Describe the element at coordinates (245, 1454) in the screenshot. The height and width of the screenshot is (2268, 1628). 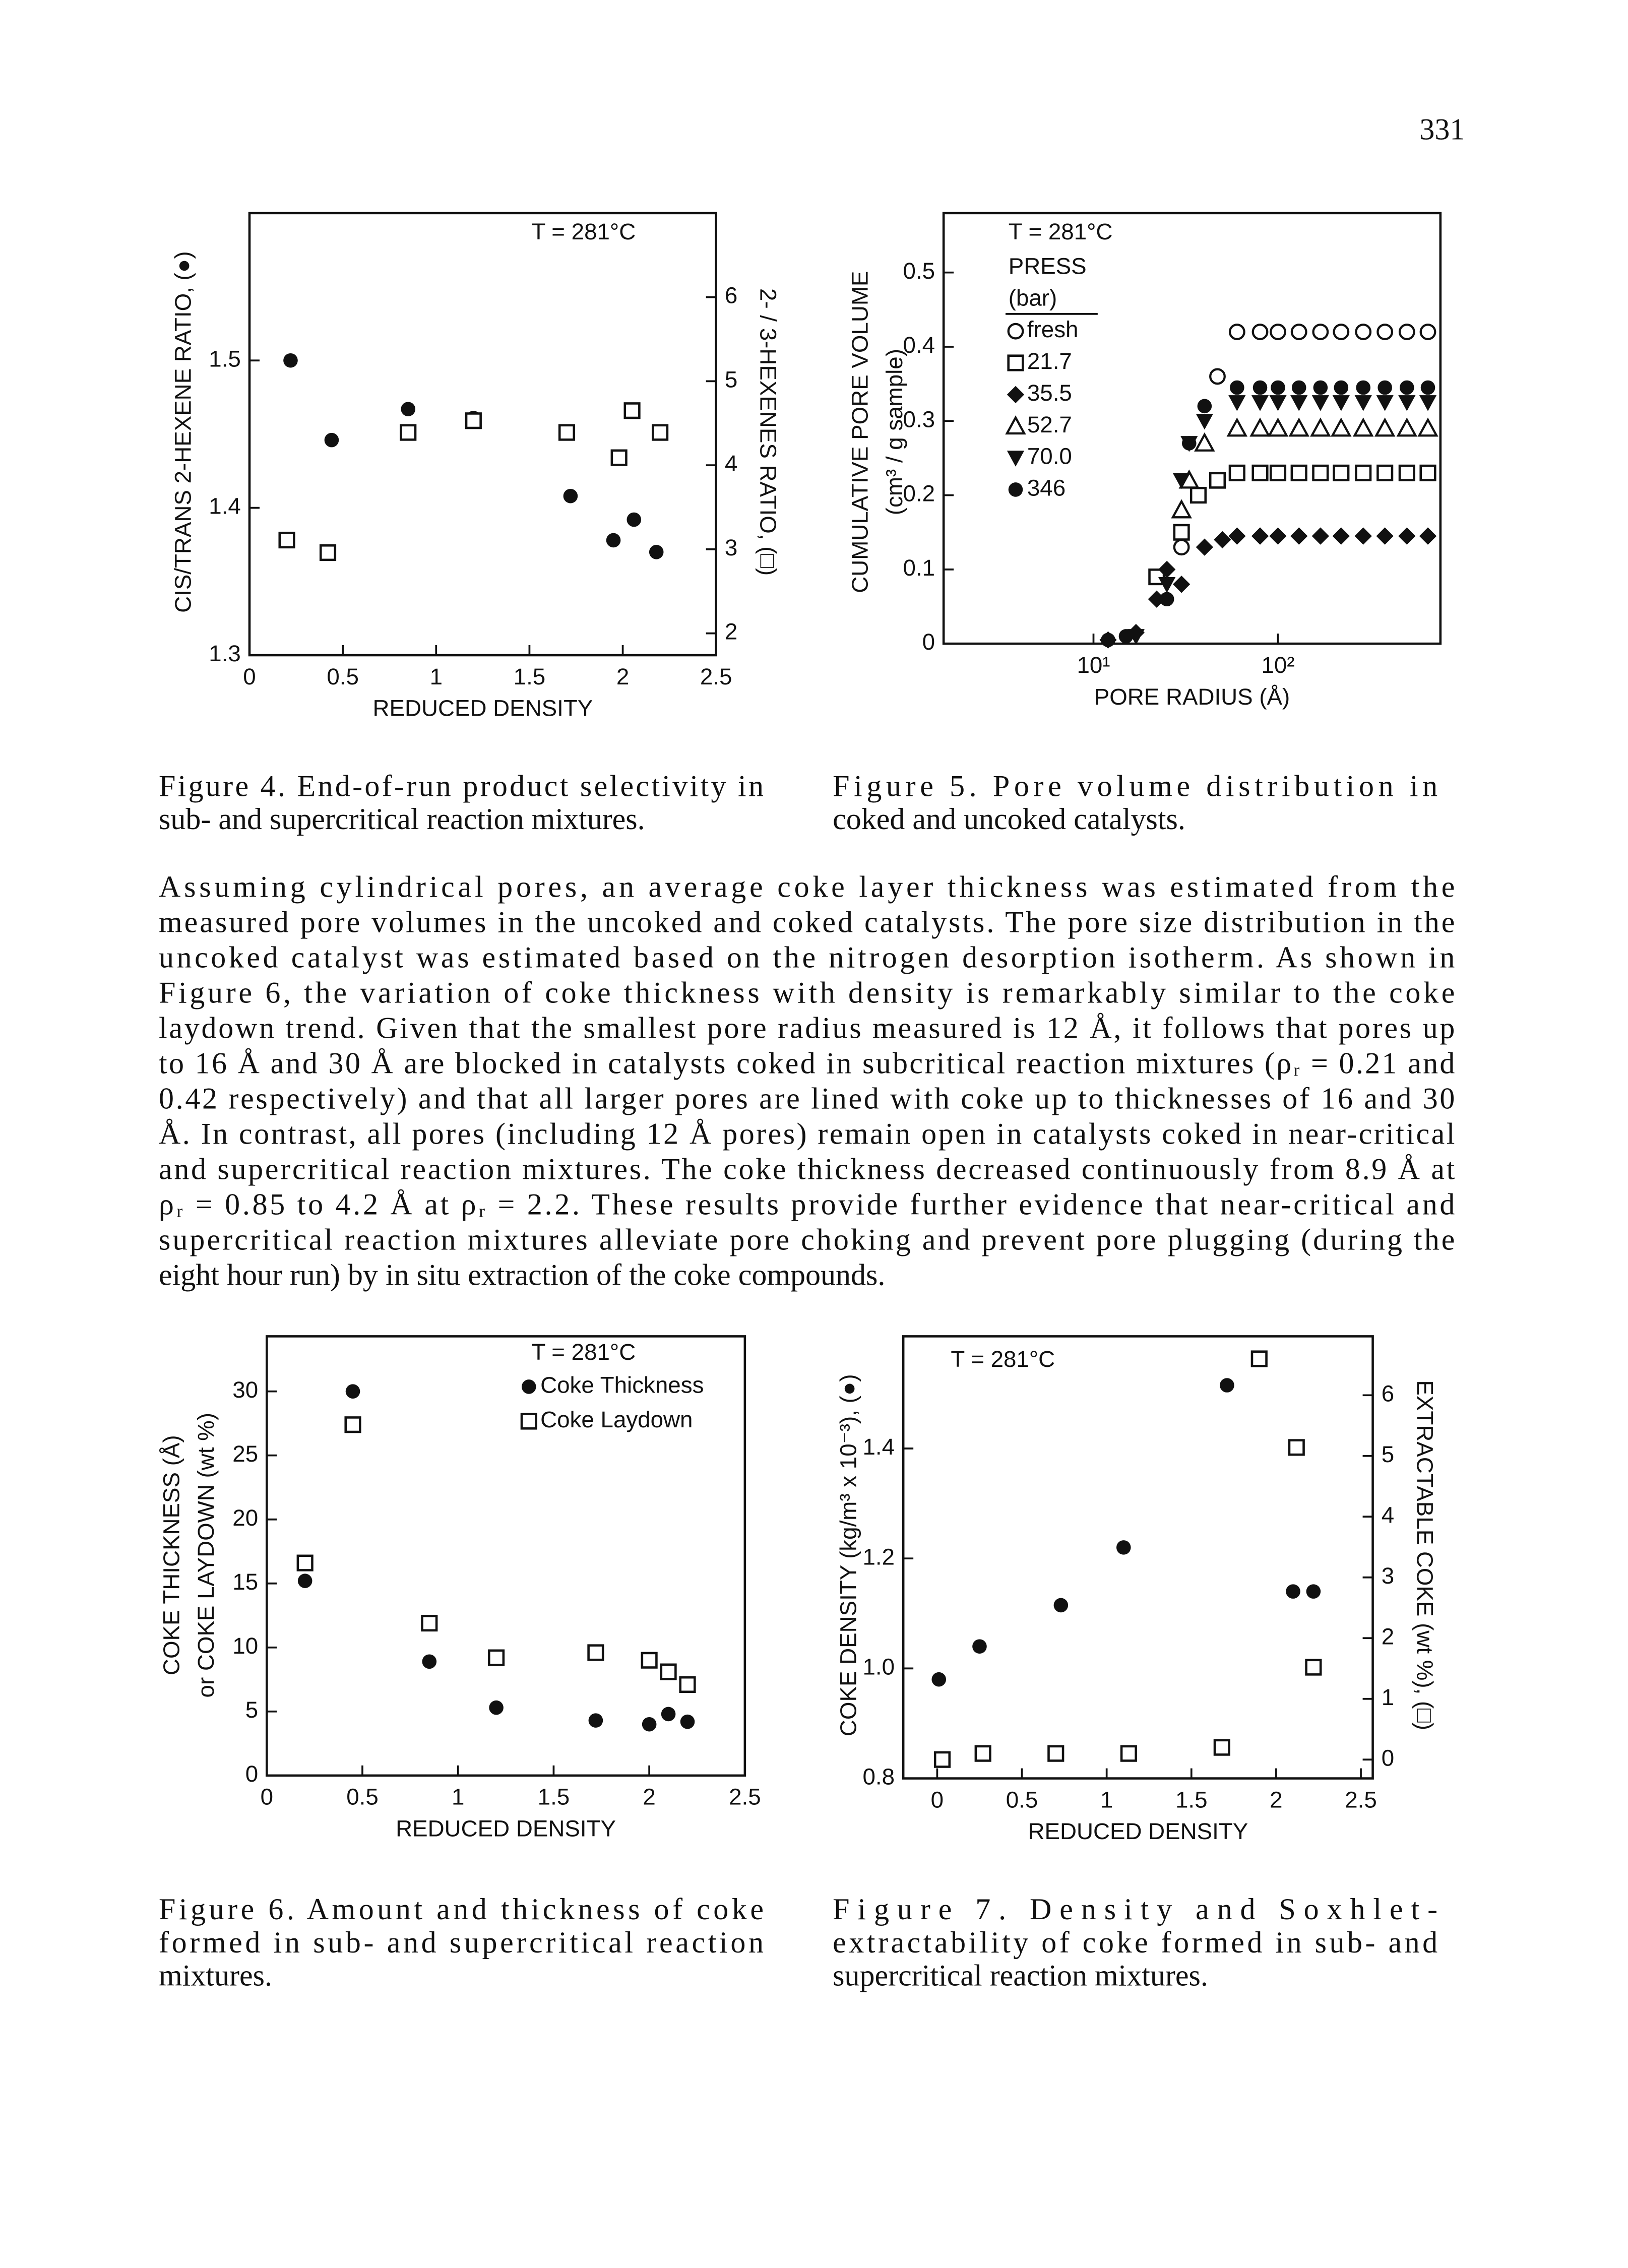
I see `y-tick-label: 25` at that location.